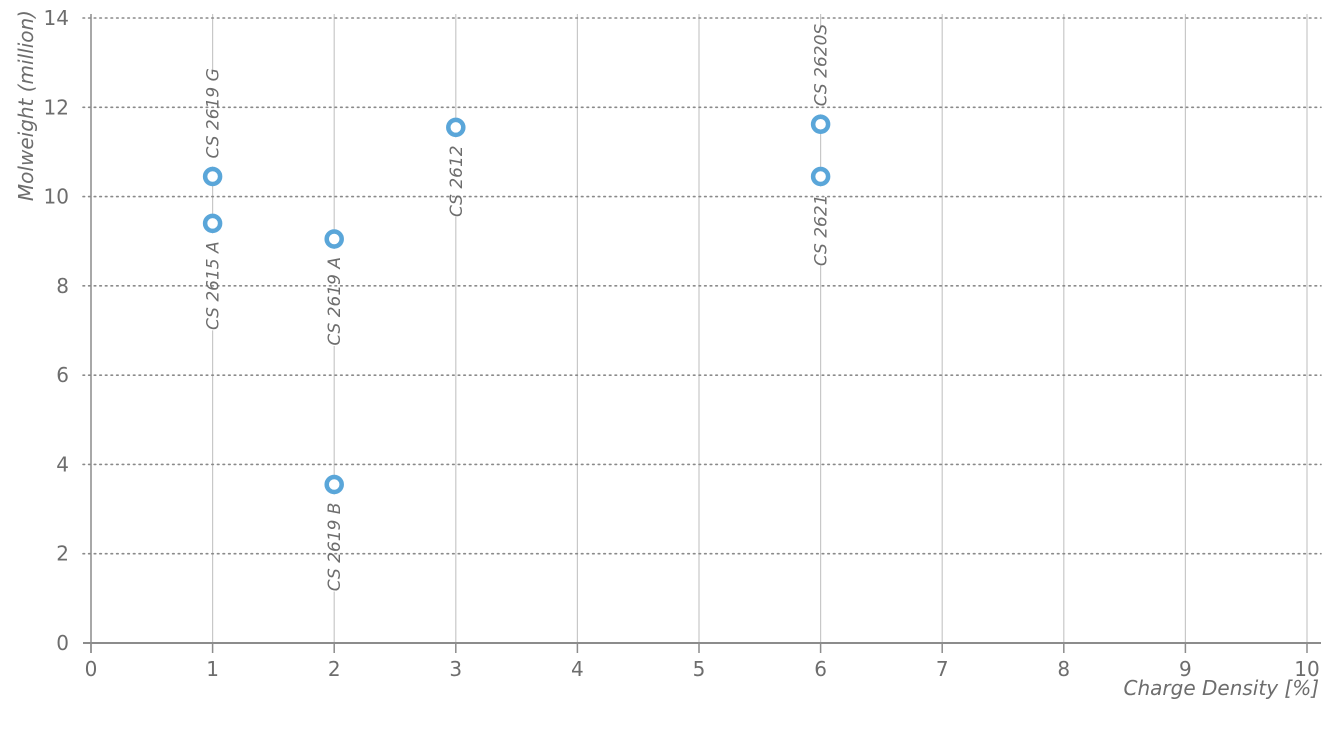  What do you see at coordinates (822, 65) in the screenshot?
I see `point-label: CS 2620S` at bounding box center [822, 65].